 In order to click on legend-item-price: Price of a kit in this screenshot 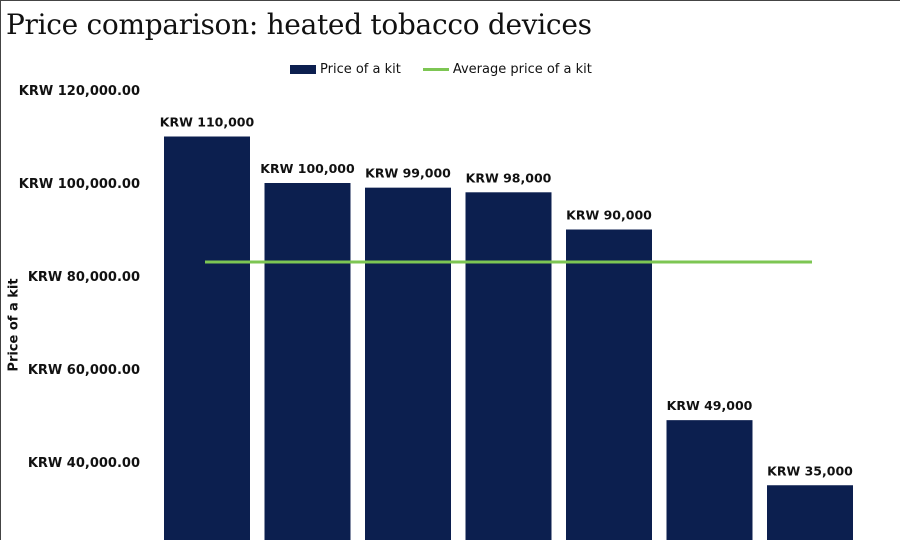, I will do `click(345, 69)`.